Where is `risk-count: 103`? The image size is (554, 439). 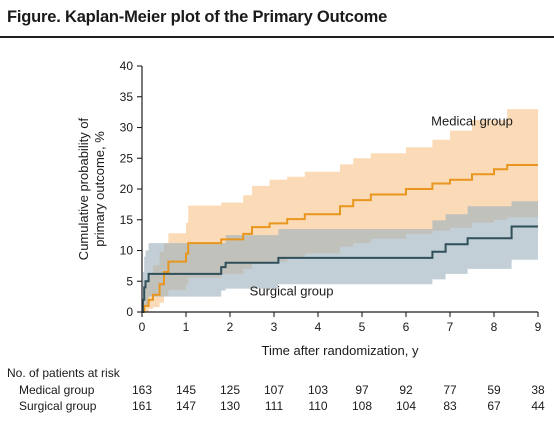 risk-count: 103 is located at coordinates (318, 390).